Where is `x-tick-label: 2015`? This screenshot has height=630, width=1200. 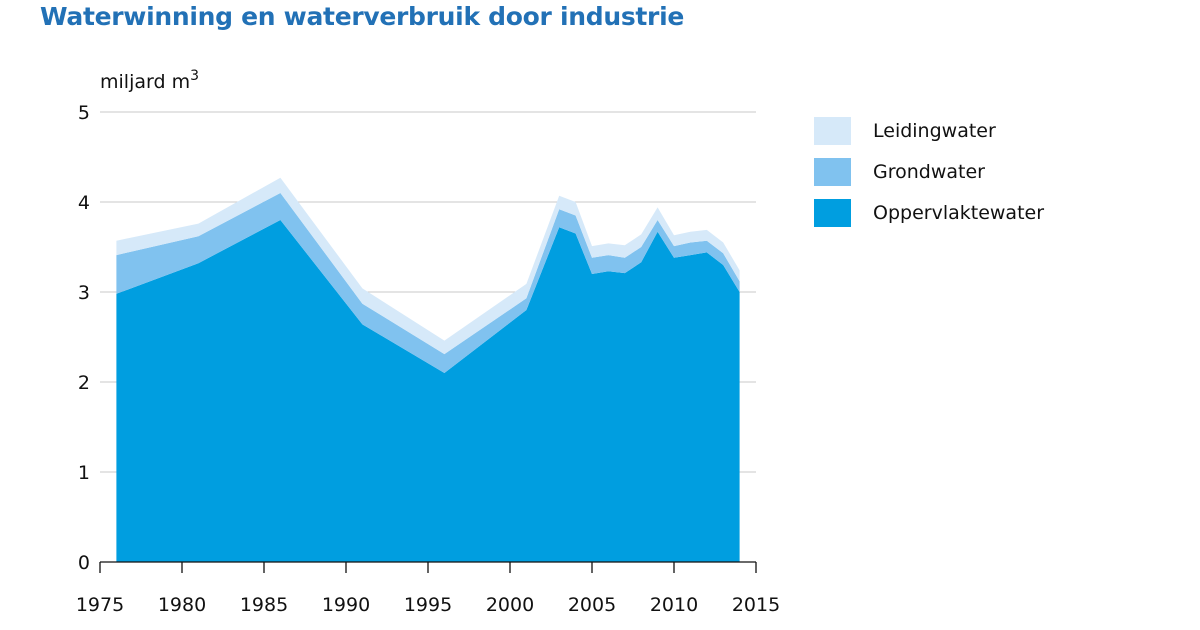
x-tick-label: 2015 is located at coordinates (756, 605).